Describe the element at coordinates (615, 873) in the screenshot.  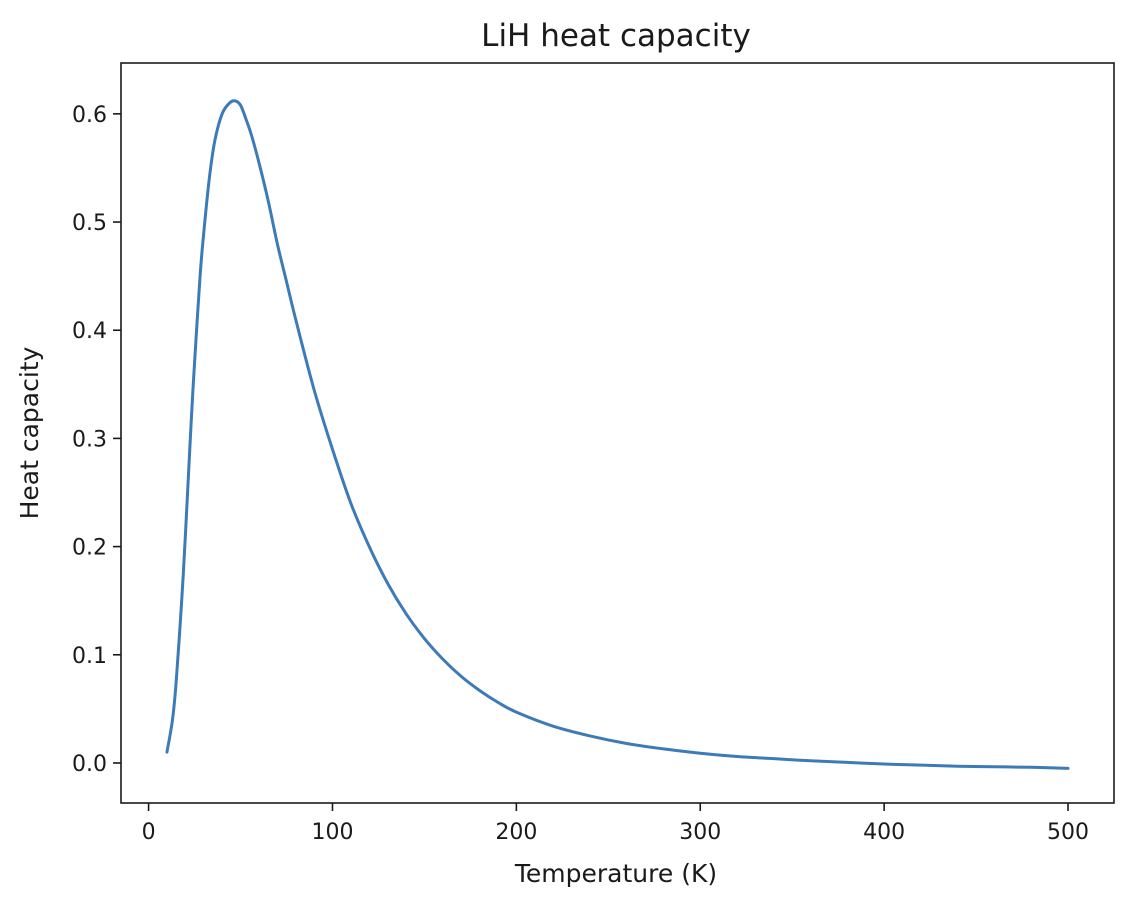
I see `x-axis-label: Temperature (K)` at that location.